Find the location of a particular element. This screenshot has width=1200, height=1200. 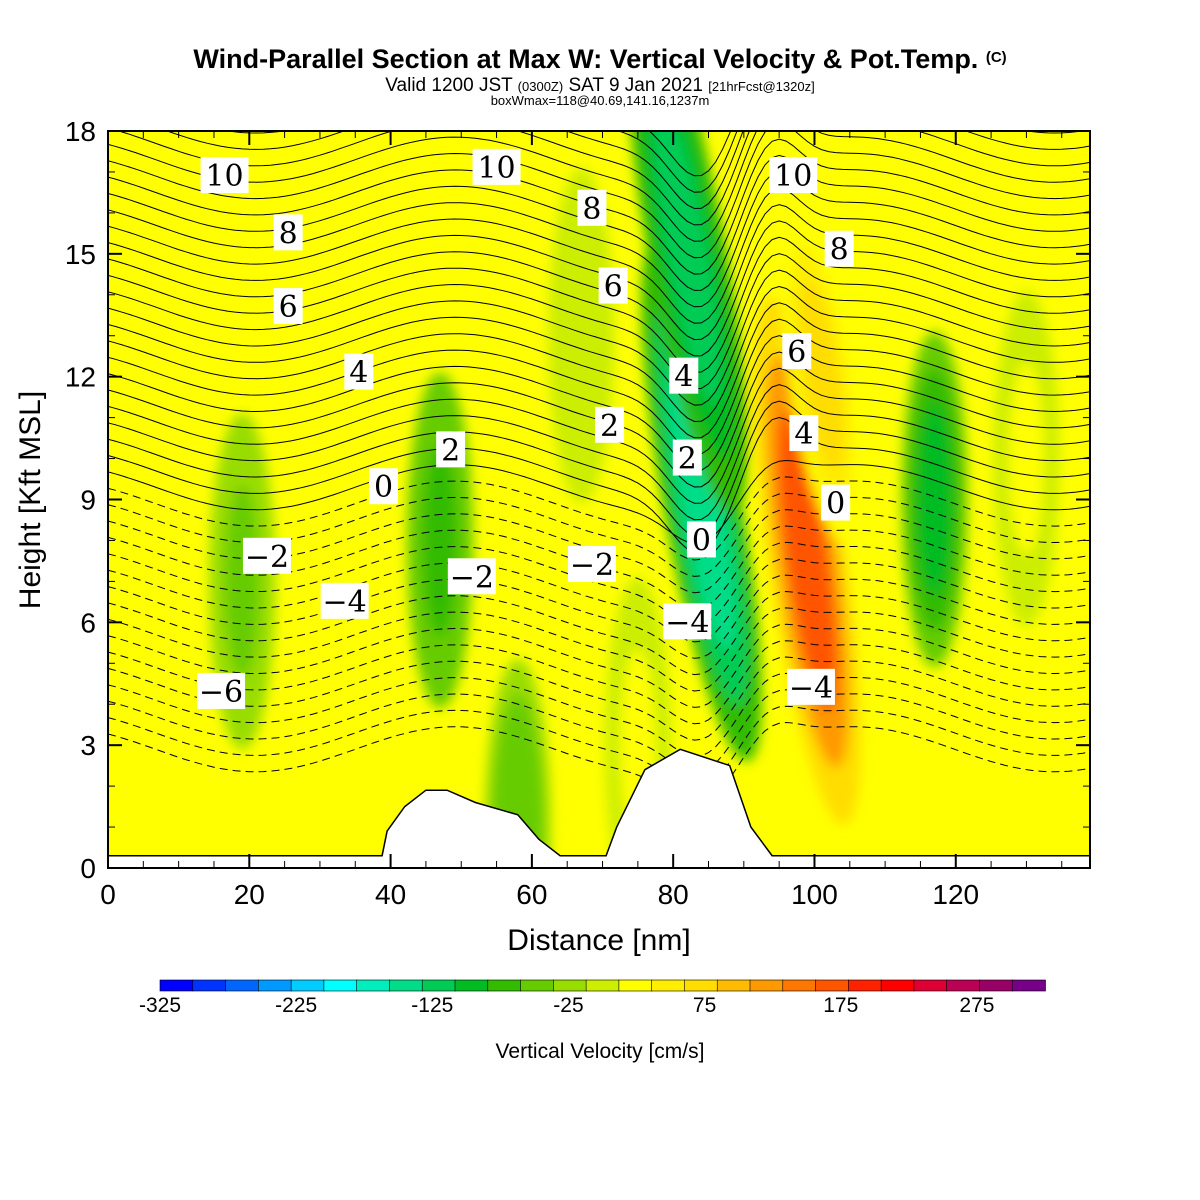

contour-label-3: 8 is located at coordinates (288, 232).